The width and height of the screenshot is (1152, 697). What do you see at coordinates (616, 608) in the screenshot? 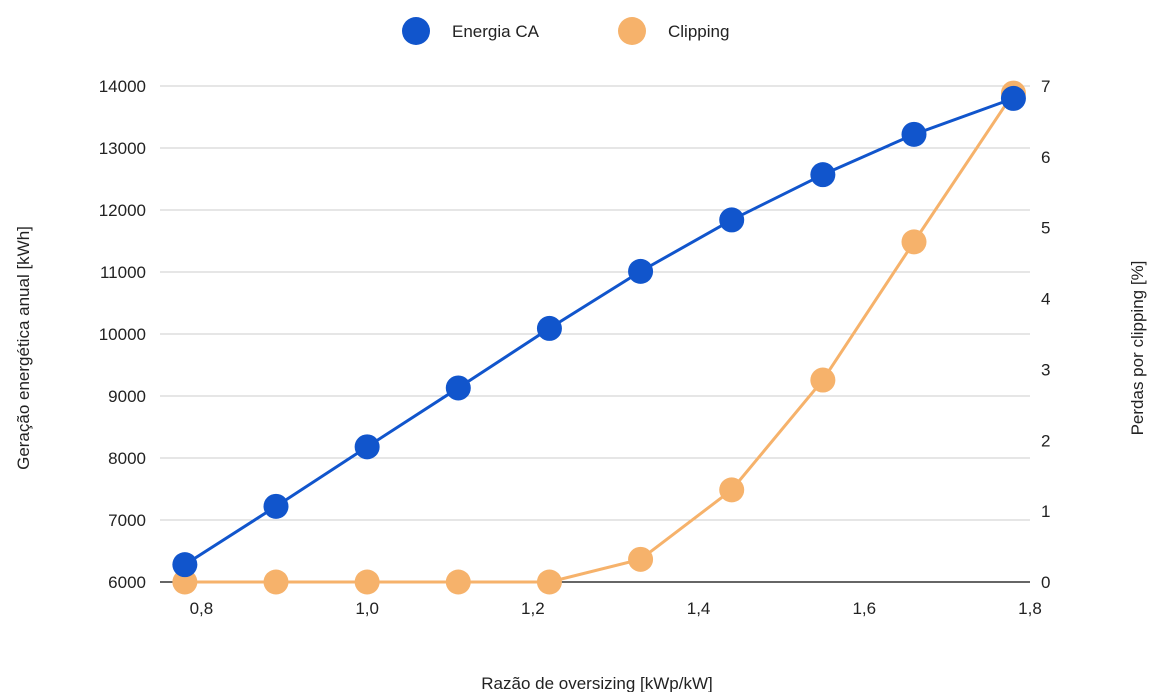
I see `x-axis-ticks: 0,8 1,0 1,2 1,4 1,6 1,8` at bounding box center [616, 608].